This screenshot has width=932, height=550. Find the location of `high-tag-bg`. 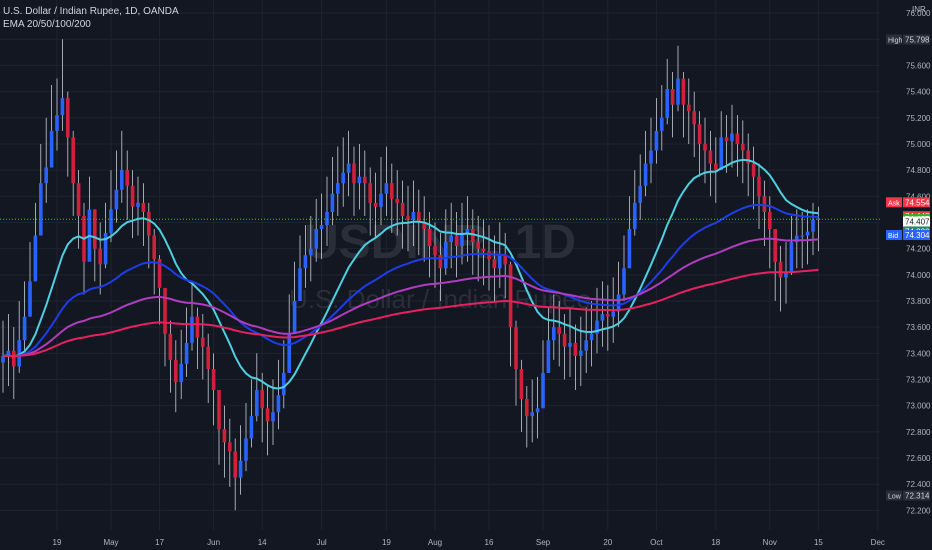

high-tag-bg is located at coordinates (916, 39).